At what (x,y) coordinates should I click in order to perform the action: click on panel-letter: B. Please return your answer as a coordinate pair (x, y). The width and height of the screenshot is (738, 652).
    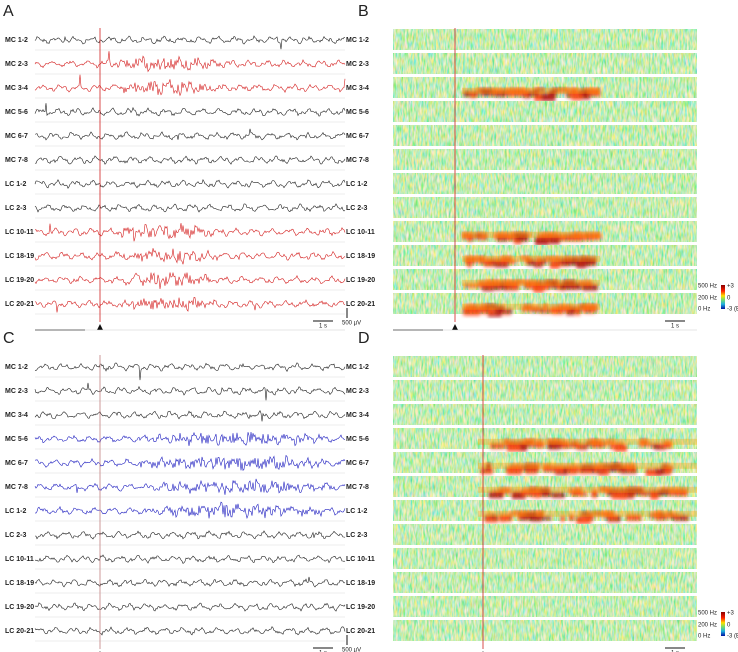
    Looking at the image, I should click on (363, 11).